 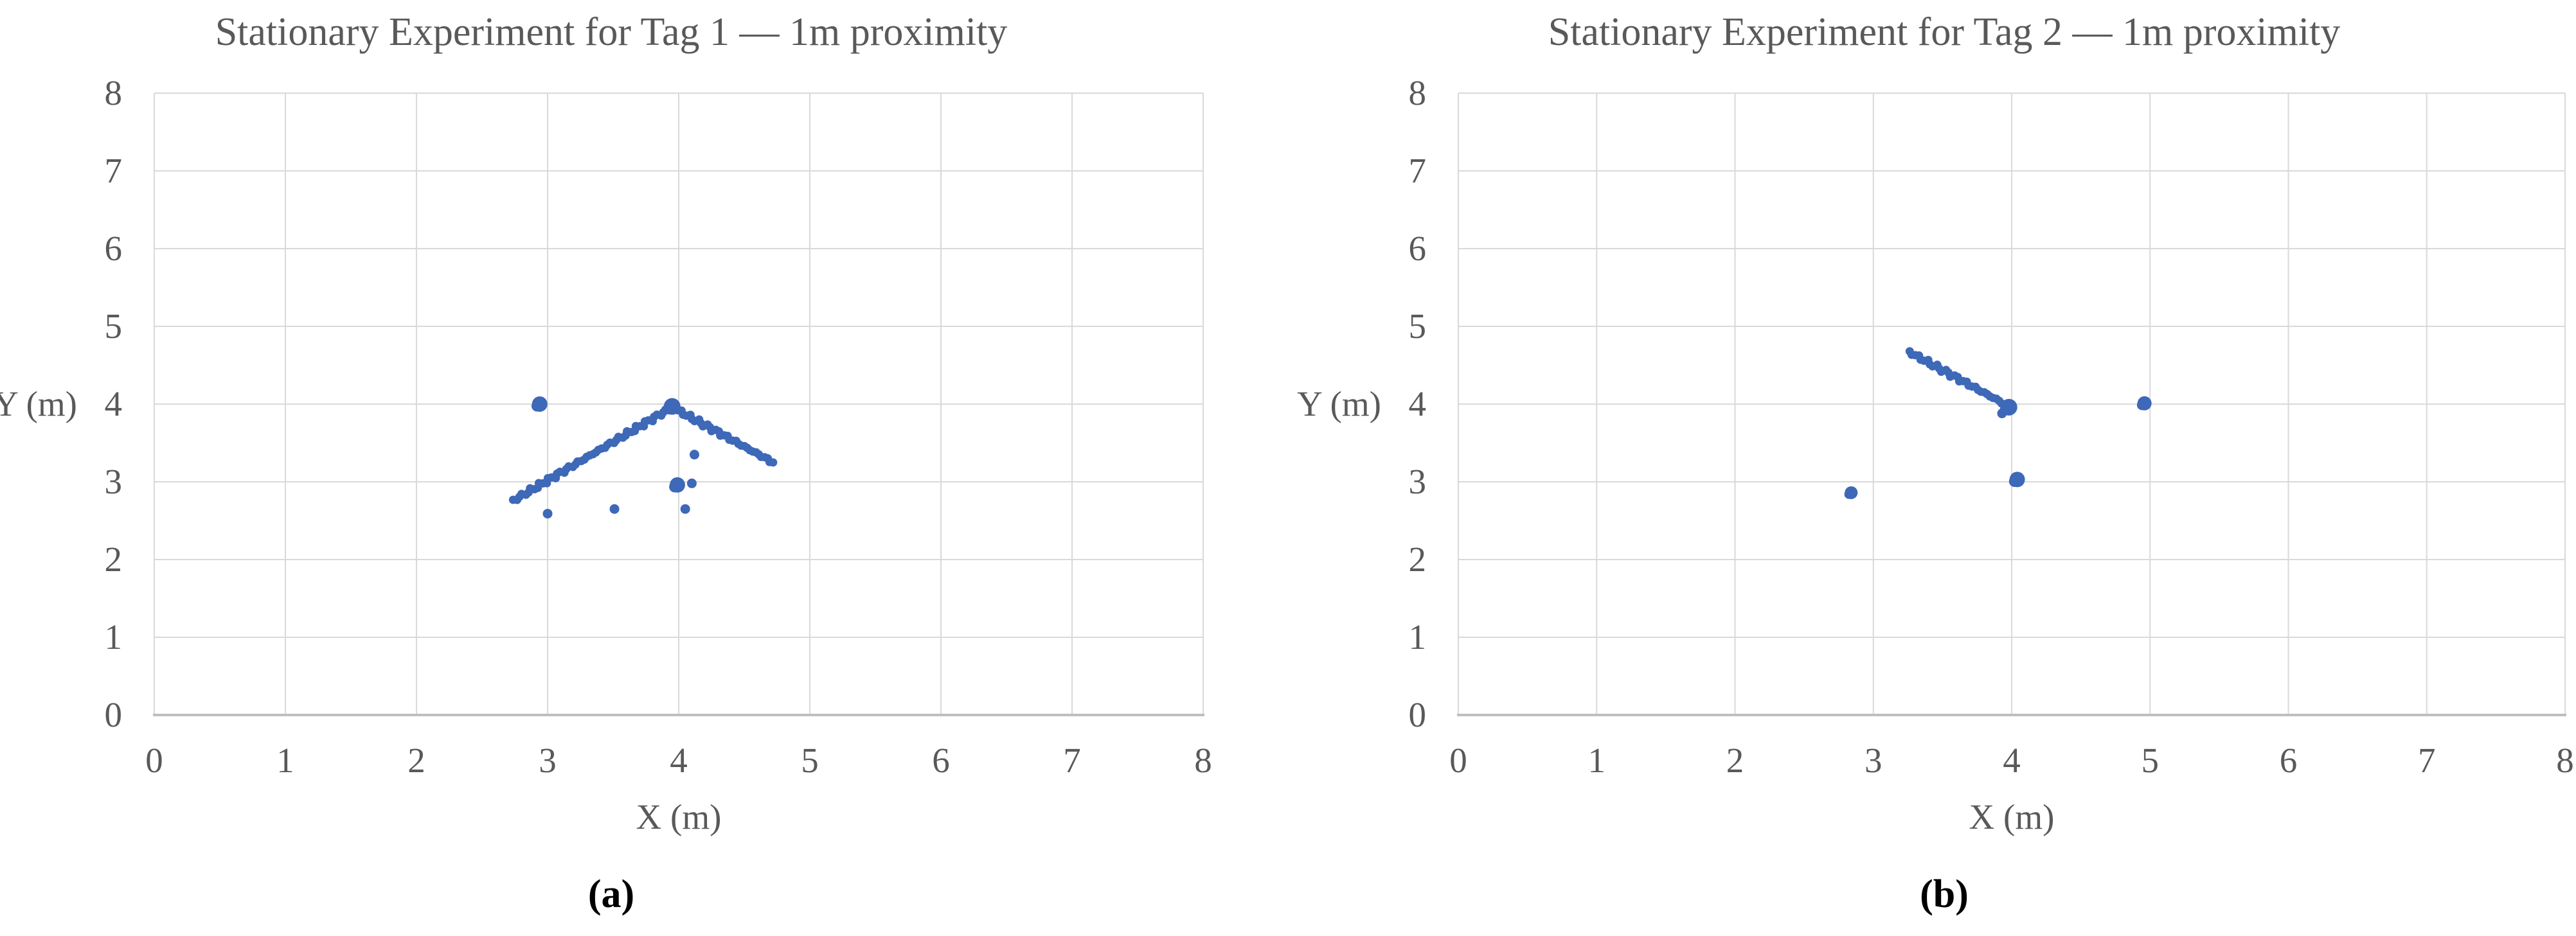 I want to click on subfigure-caption-b: (b), so click(x=1944, y=894).